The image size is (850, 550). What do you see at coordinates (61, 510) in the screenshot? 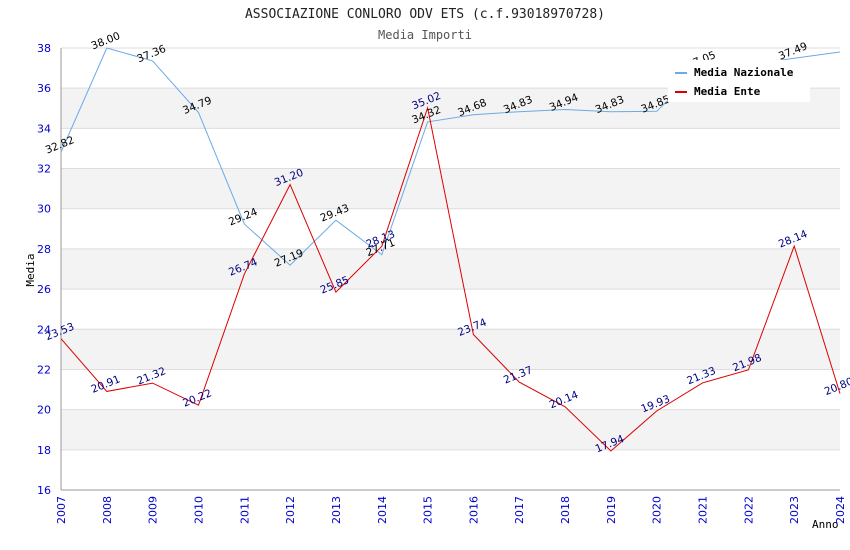
I see `x-tick-label: 2007` at bounding box center [61, 510].